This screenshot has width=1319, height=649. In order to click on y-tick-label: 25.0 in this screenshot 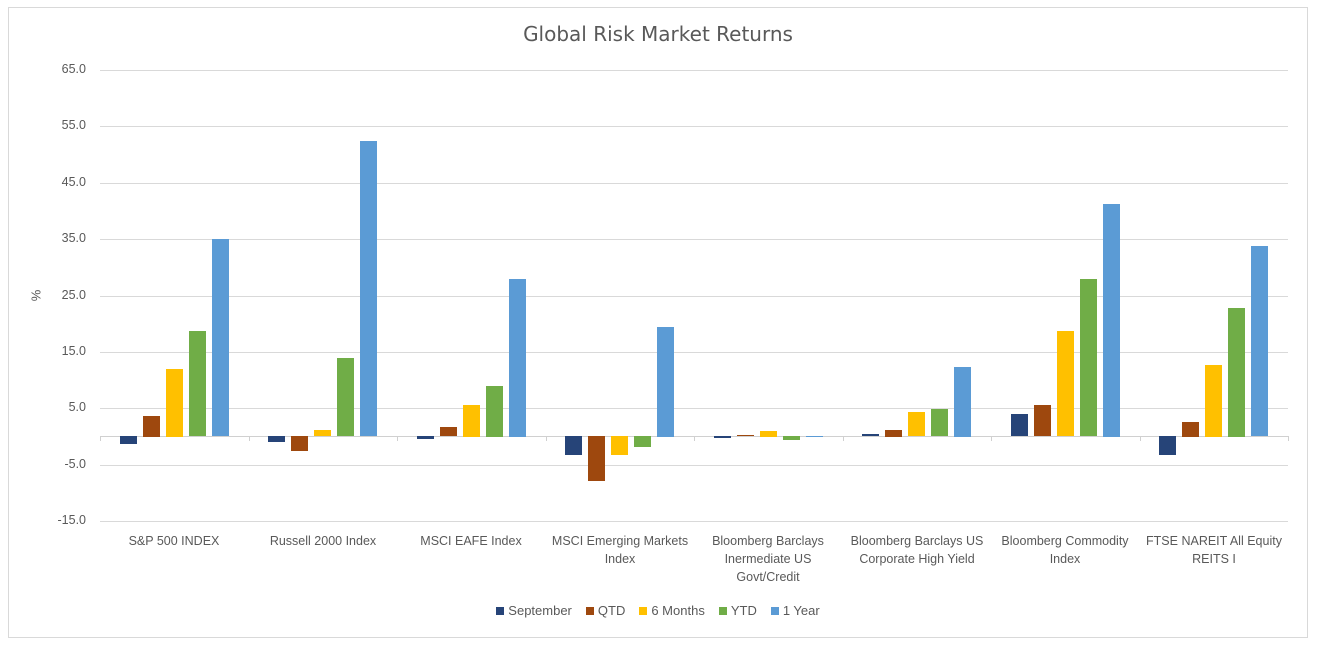, I will do `click(73, 295)`.